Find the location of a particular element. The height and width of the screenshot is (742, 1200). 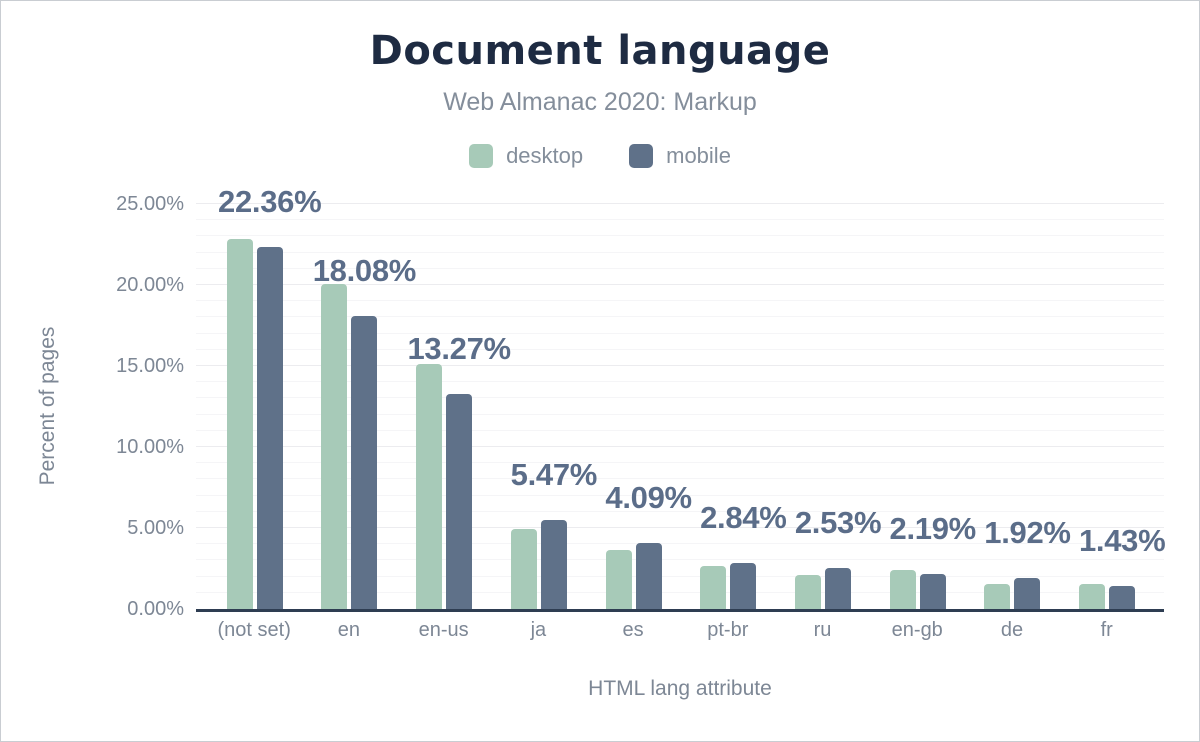

bar-mobile-en-gb is located at coordinates (932, 591).